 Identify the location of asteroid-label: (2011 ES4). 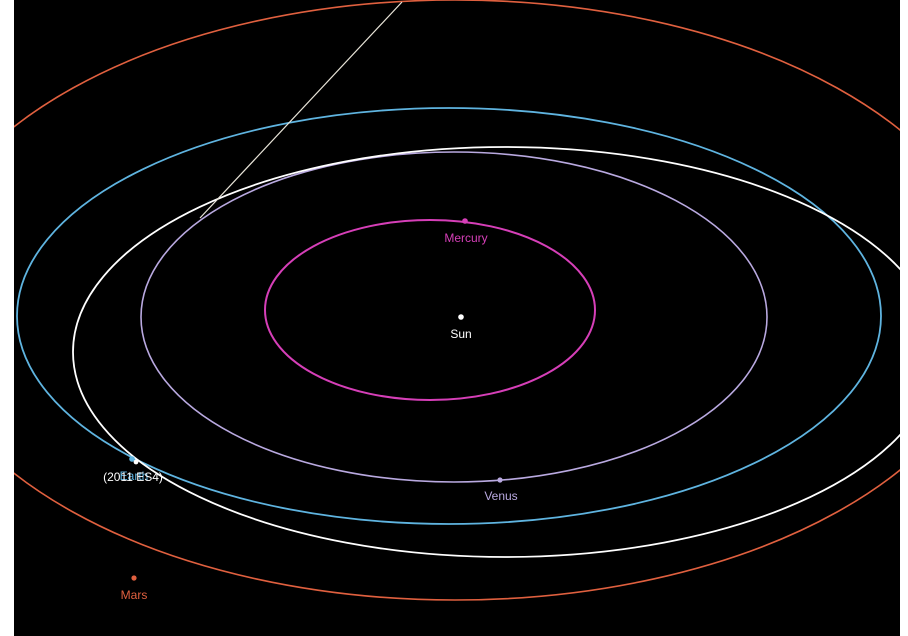
(133, 477).